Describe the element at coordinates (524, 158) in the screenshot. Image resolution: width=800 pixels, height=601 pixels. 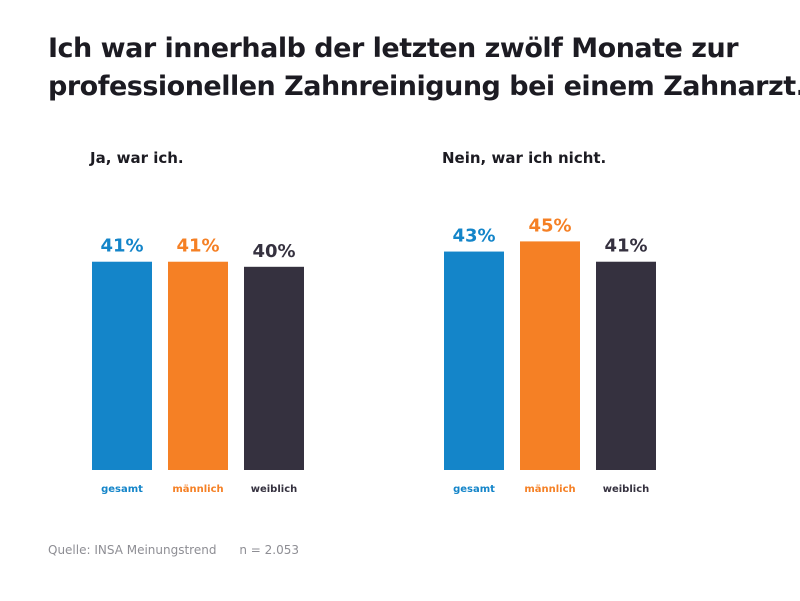
I see `chart-2-subtitle: Nein, war ich nicht.` at that location.